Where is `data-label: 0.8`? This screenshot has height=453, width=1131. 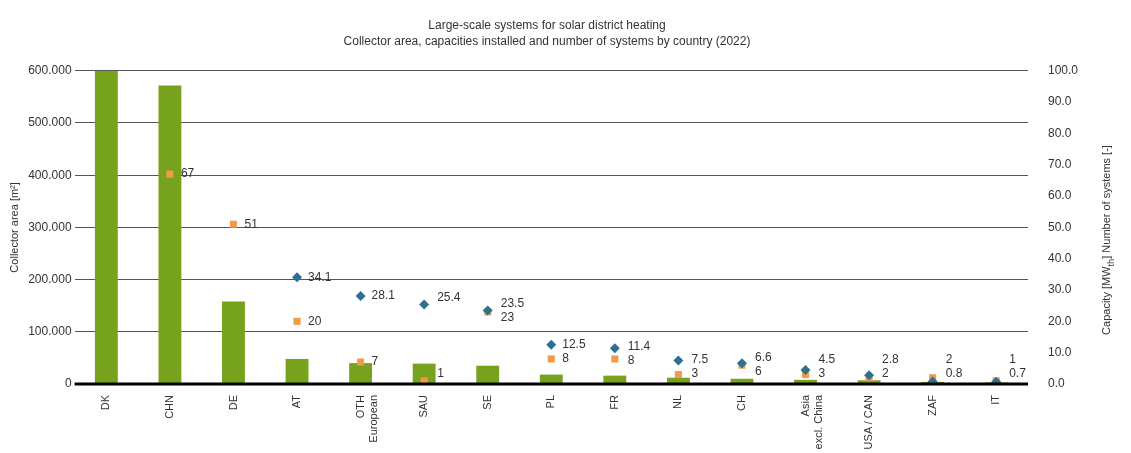 data-label: 0.8 is located at coordinates (954, 373).